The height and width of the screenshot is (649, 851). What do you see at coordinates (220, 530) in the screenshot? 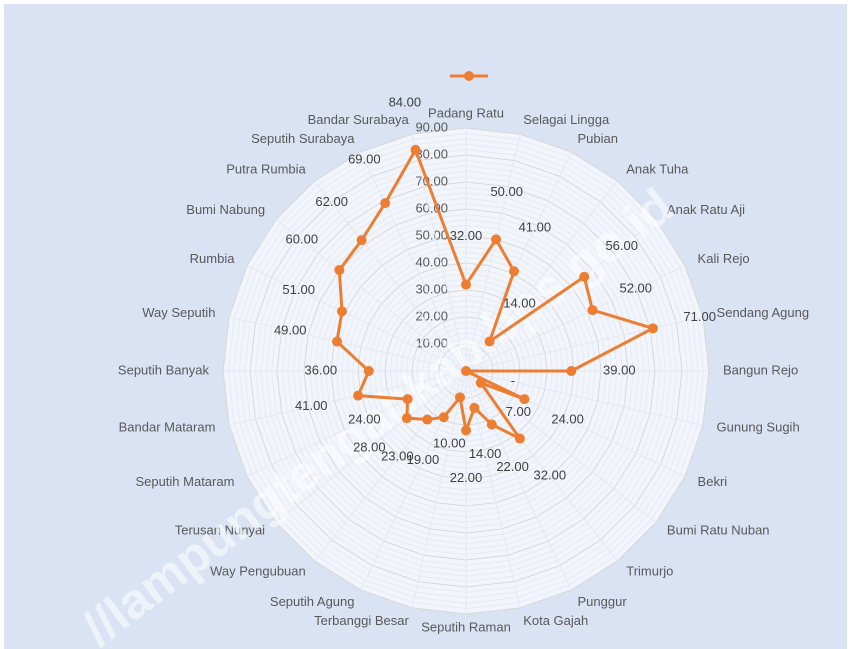
I see `category-label: Terusan Nunyai` at bounding box center [220, 530].